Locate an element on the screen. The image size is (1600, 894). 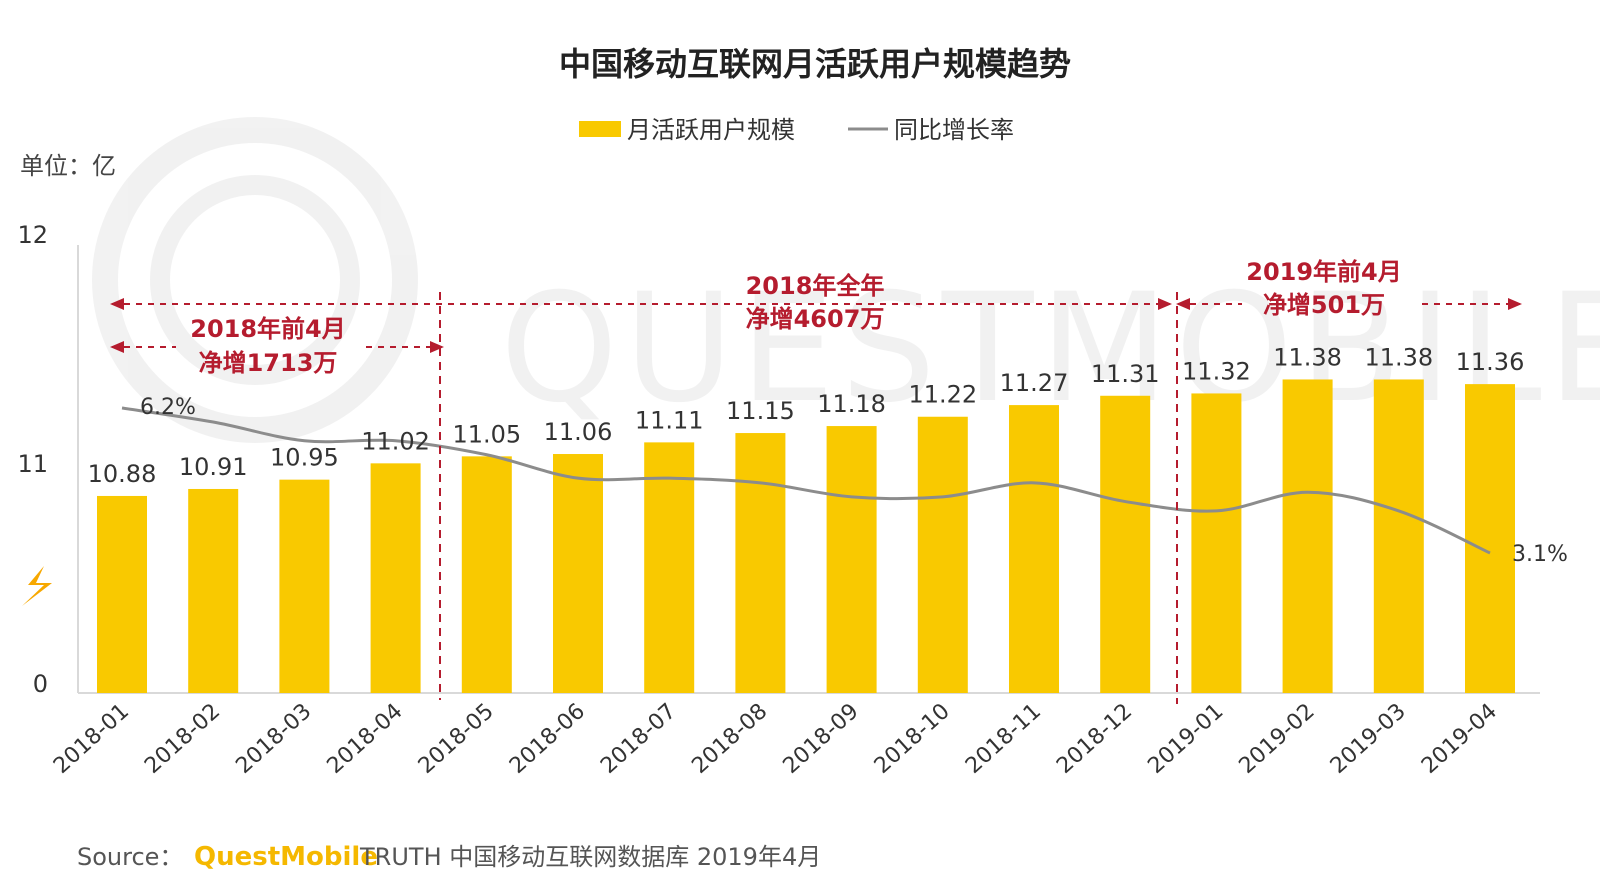
bar-value-label: 11.32 is located at coordinates (1216, 371).